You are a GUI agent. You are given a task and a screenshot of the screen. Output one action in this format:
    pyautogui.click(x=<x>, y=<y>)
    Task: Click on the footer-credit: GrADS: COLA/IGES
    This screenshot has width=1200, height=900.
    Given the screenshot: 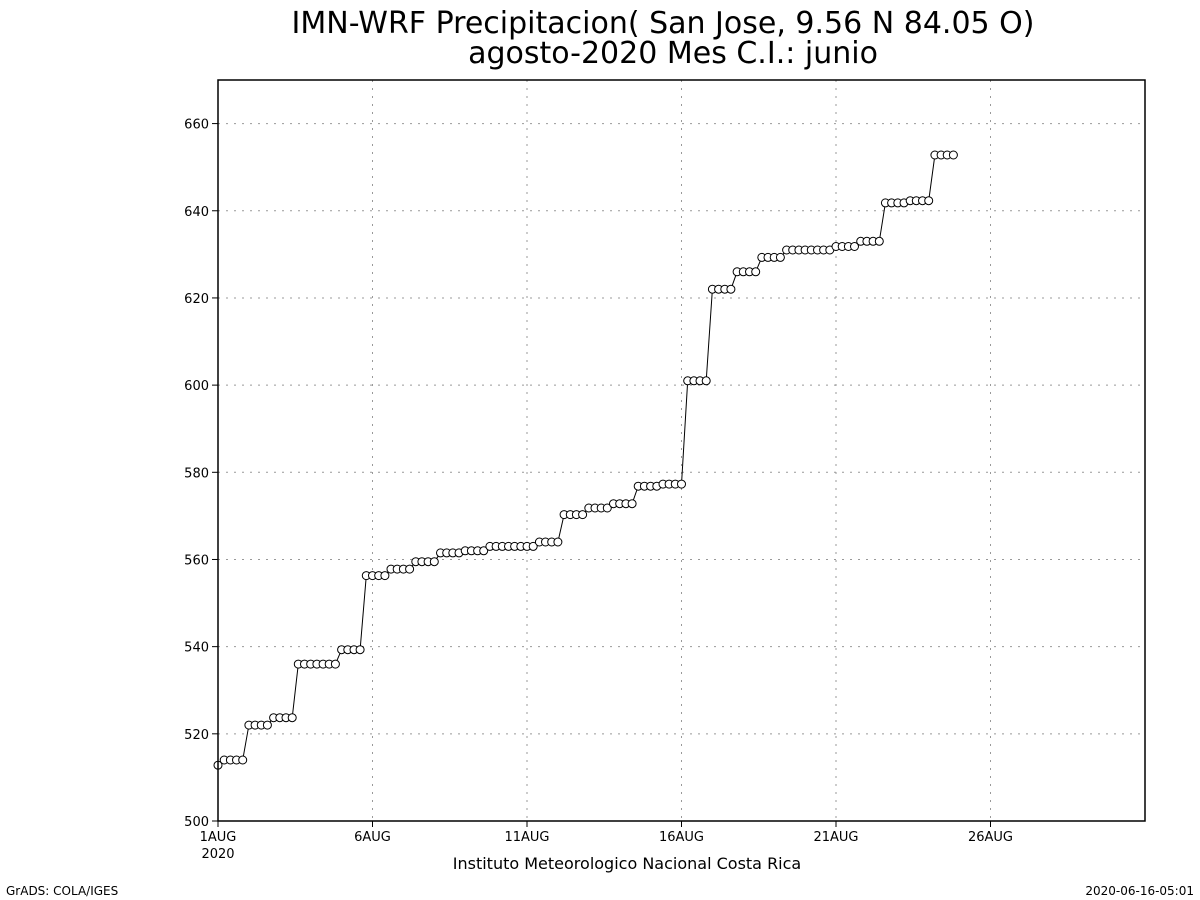 What is the action you would take?
    pyautogui.click(x=62, y=891)
    